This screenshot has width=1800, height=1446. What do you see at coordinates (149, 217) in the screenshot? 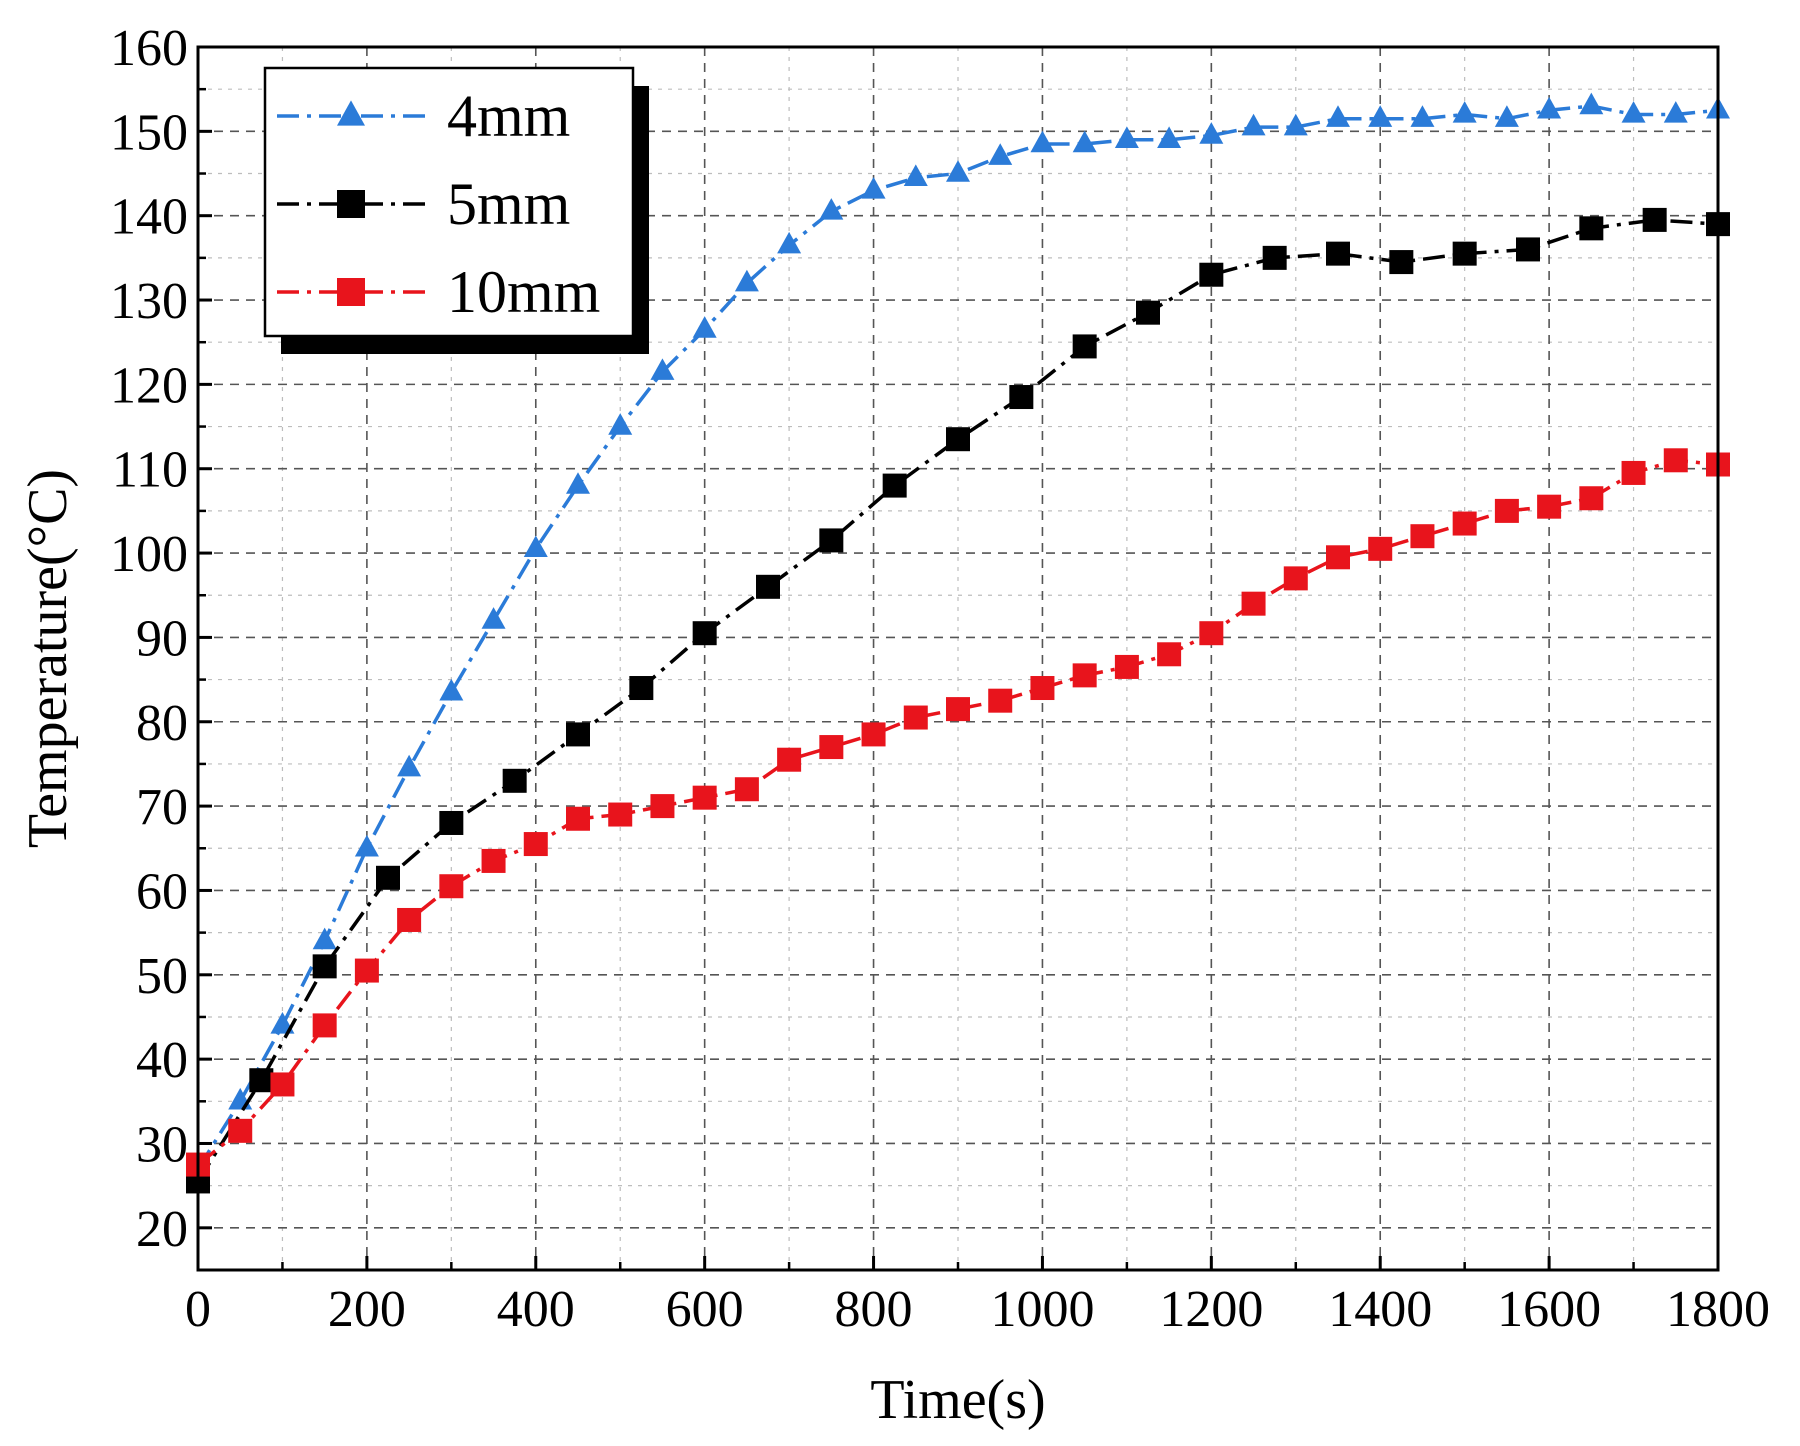
I see `y-tick-label: 140` at bounding box center [149, 217].